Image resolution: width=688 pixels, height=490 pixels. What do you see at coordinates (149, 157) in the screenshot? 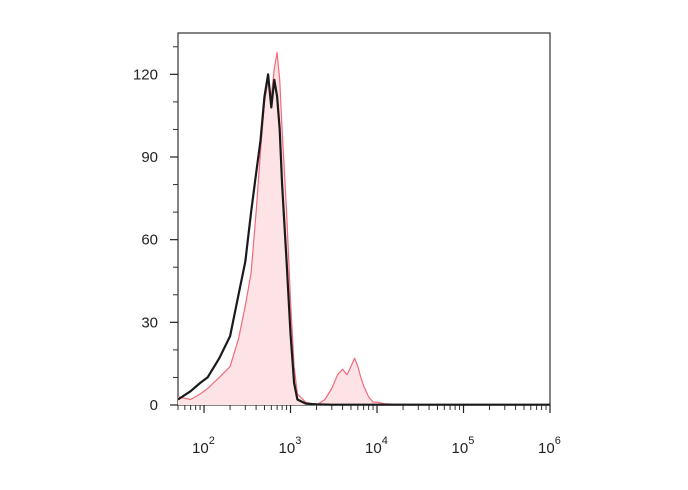
I see `y-tick-label: 90` at bounding box center [149, 157].